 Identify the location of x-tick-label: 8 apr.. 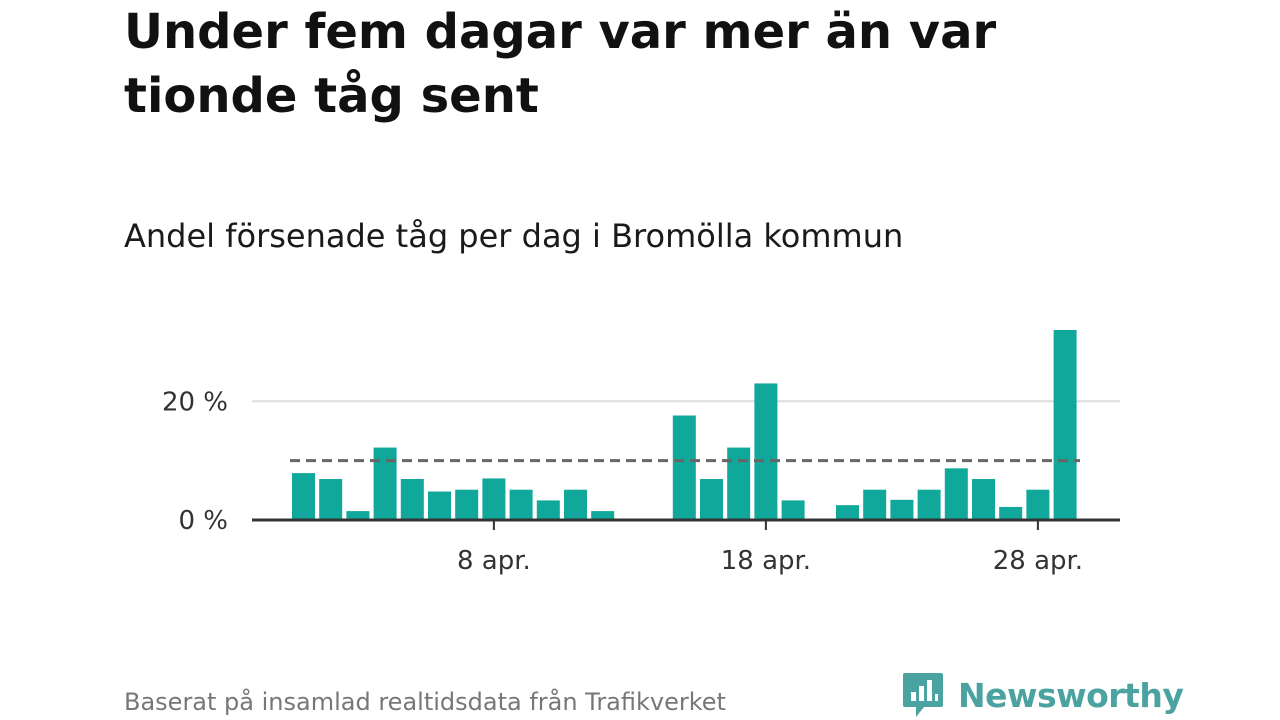
(494, 561).